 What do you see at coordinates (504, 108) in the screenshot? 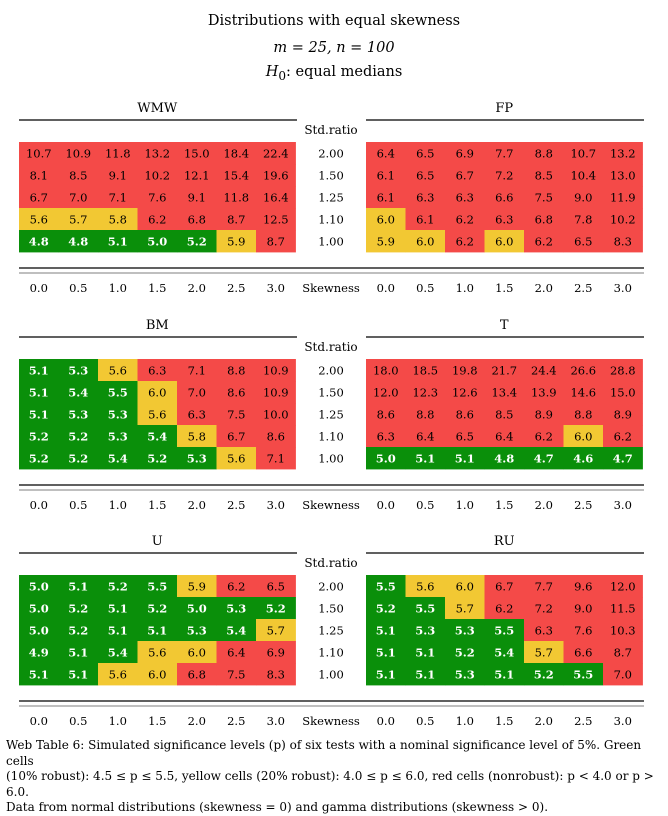
I see `panel-title-fp: FP` at bounding box center [504, 108].